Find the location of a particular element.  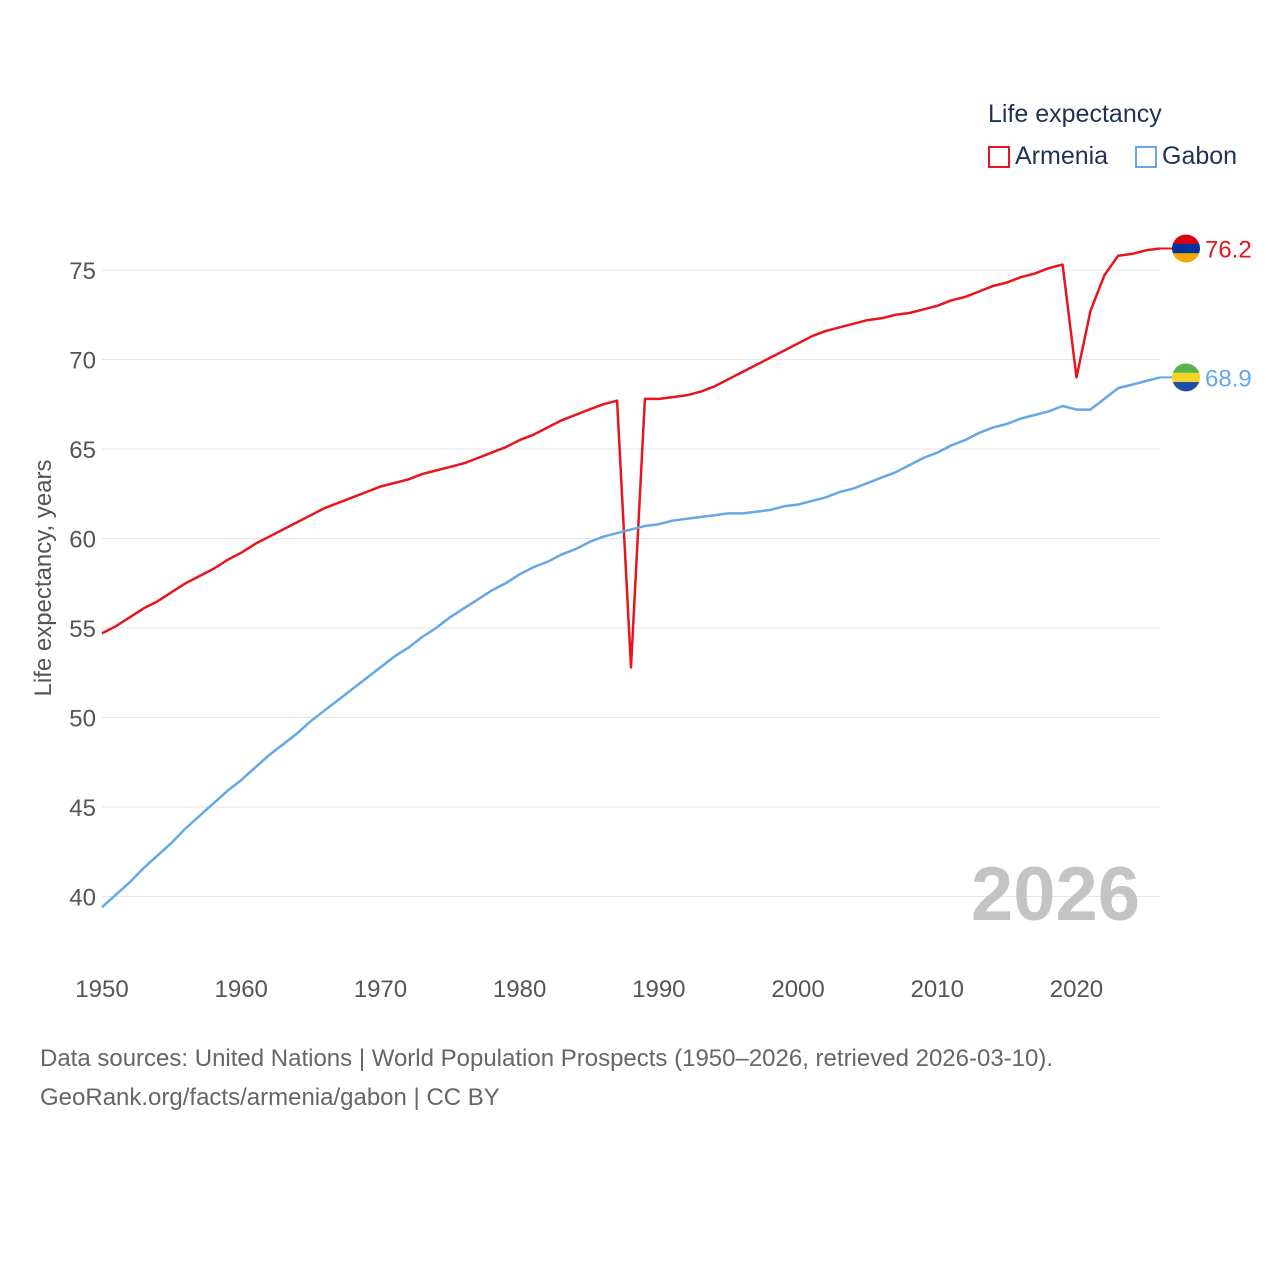

y-tick-label: 65 is located at coordinates (82, 450).